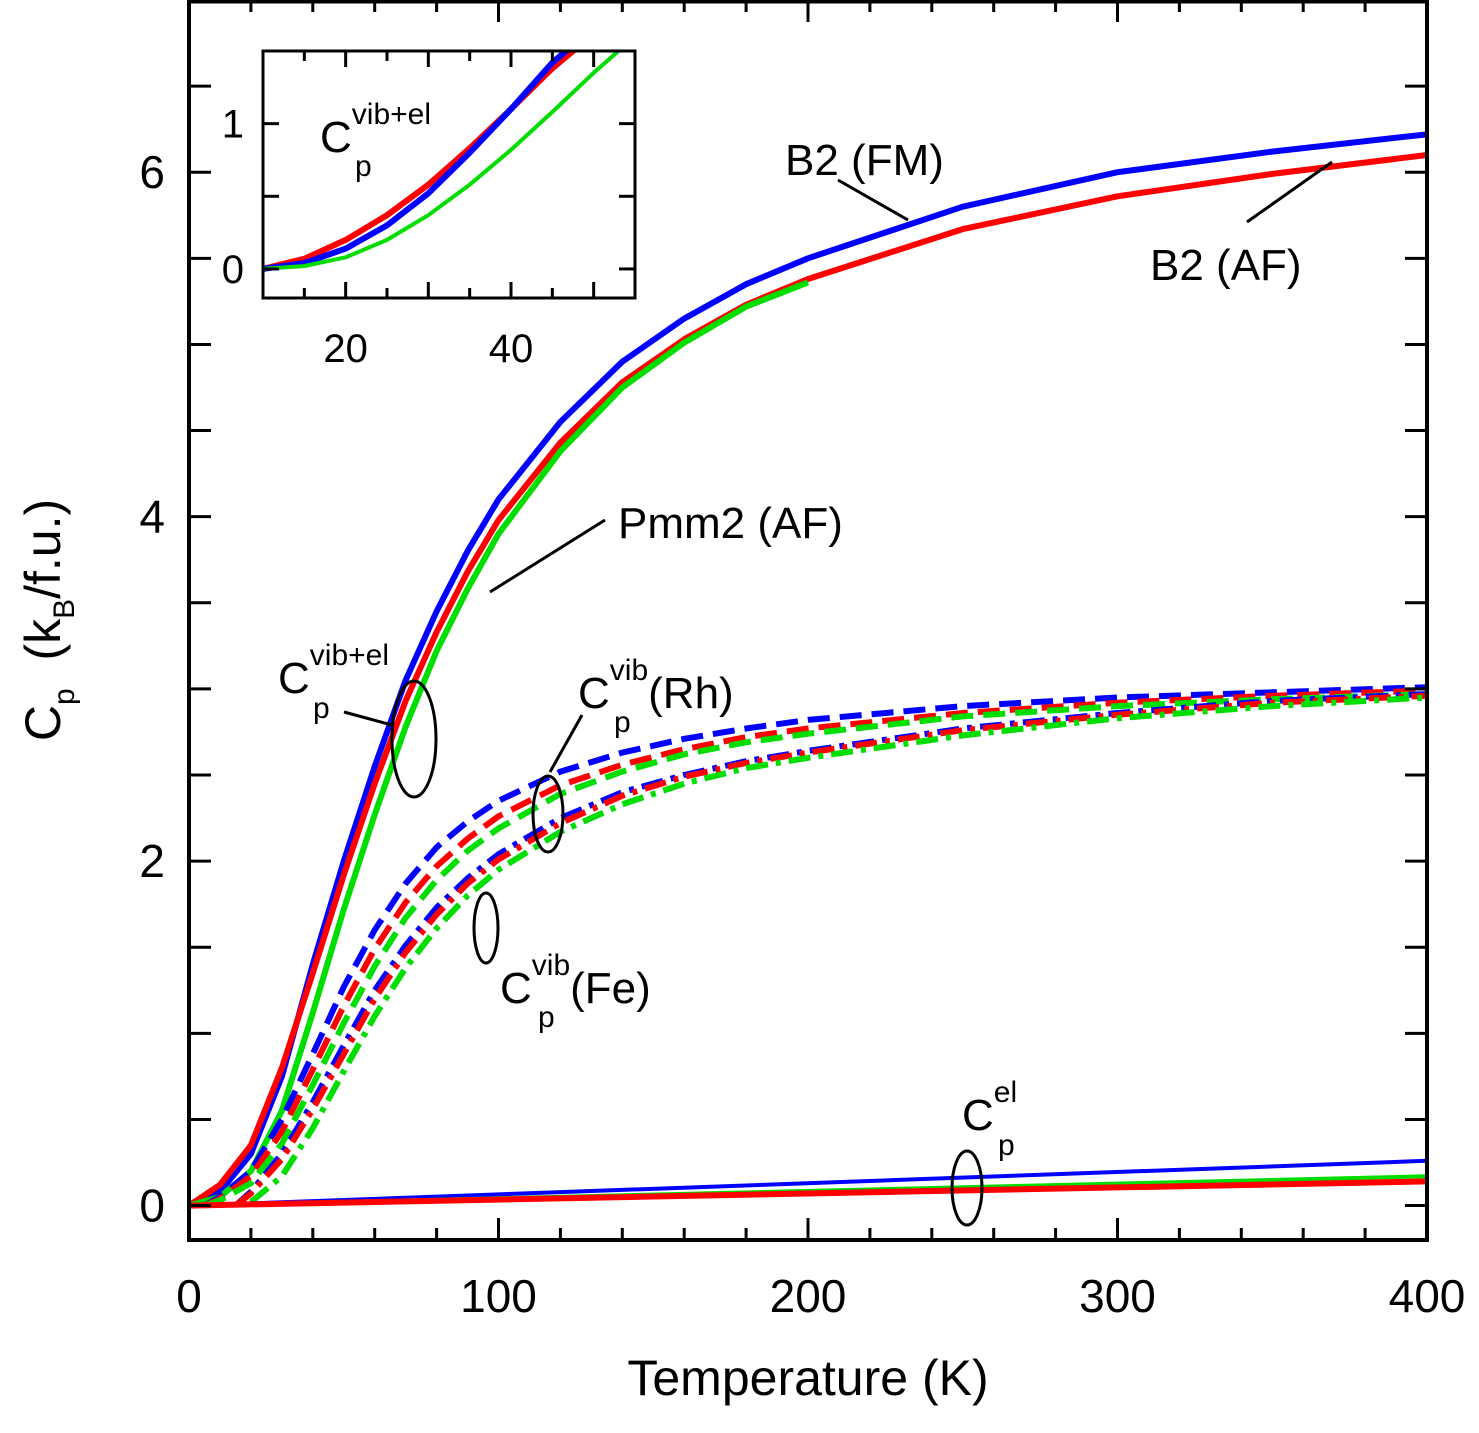 This screenshot has height=1433, width=1479. Describe the element at coordinates (375, 130) in the screenshot. I see `inset-label: Cvib+el` at that location.